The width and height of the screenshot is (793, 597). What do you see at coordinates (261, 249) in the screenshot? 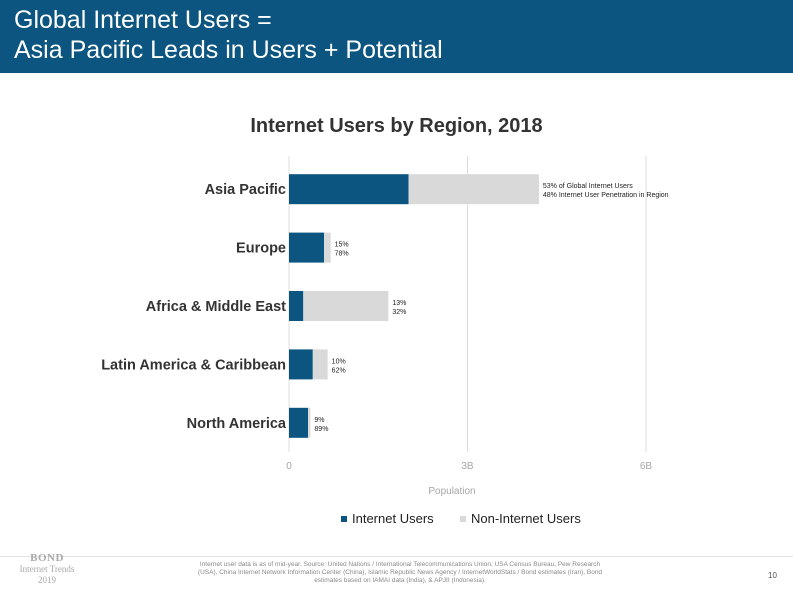
I see `category-label: Europe` at bounding box center [261, 249].